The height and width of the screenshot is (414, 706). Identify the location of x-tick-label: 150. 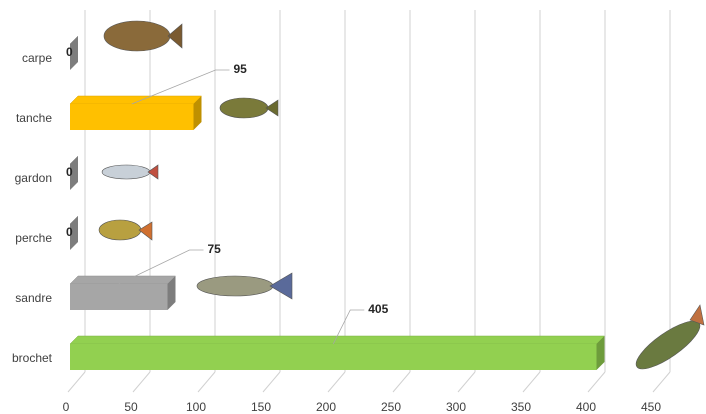
(261, 407).